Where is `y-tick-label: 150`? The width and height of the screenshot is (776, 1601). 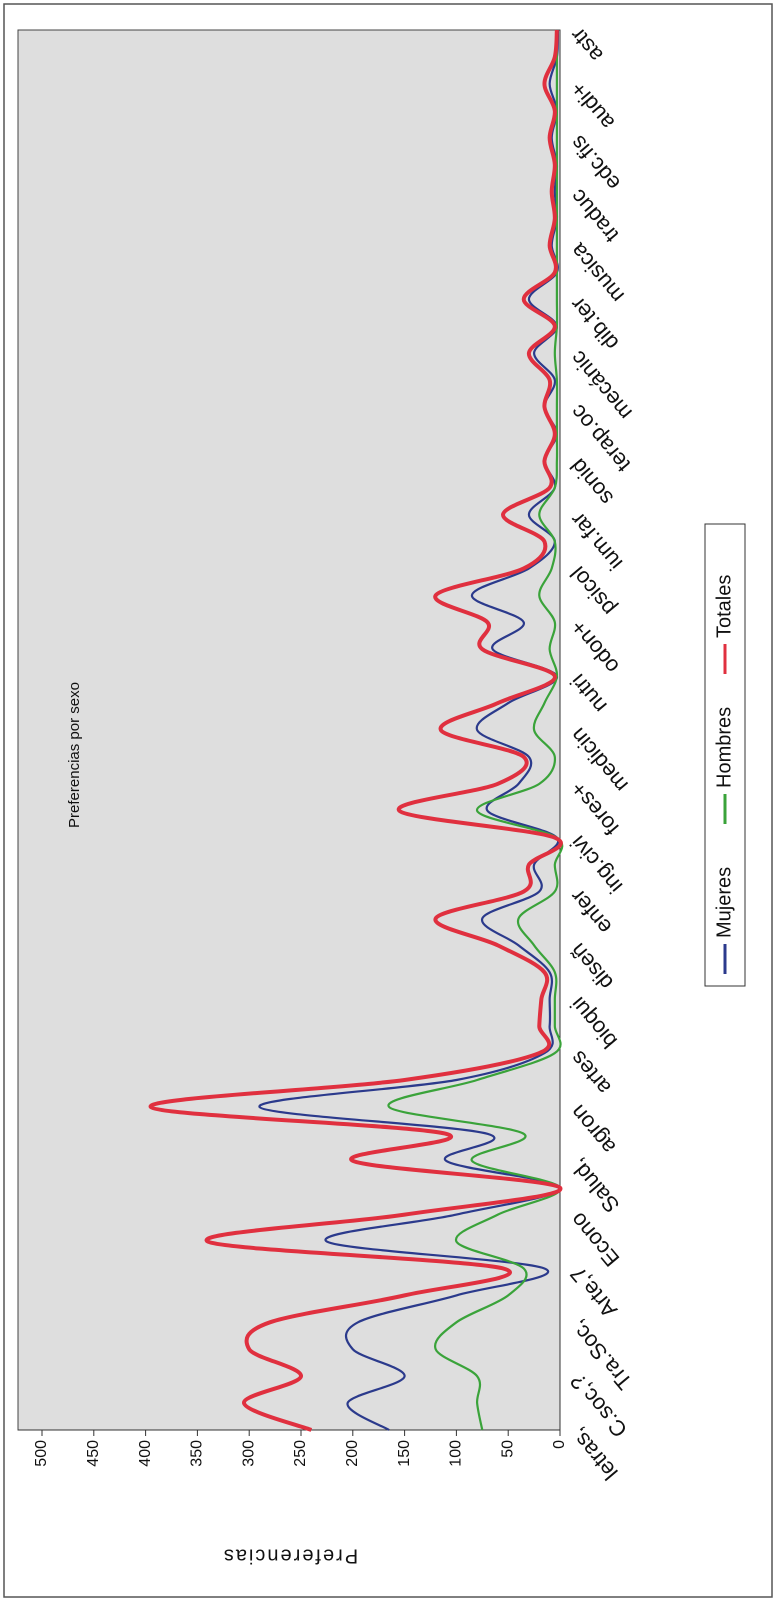
y-tick-label: 150 is located at coordinates (404, 1453).